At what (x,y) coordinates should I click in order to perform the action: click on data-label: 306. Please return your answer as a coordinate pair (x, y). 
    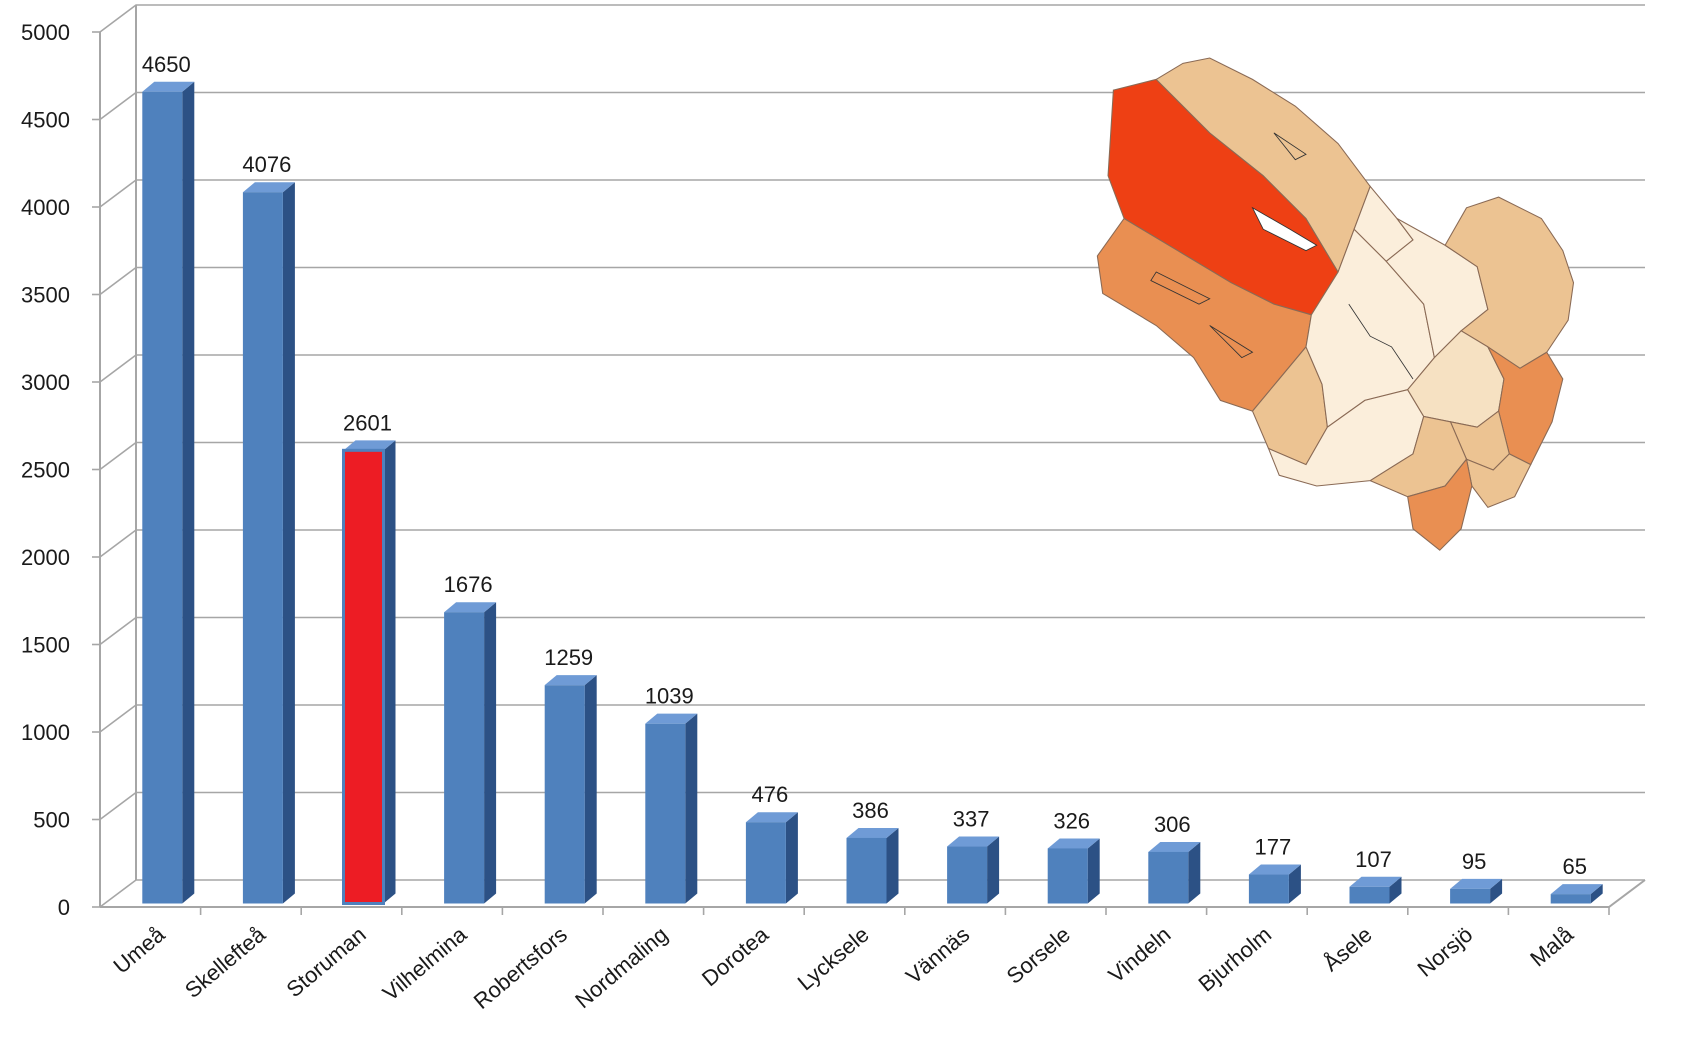
    Looking at the image, I should click on (1172, 824).